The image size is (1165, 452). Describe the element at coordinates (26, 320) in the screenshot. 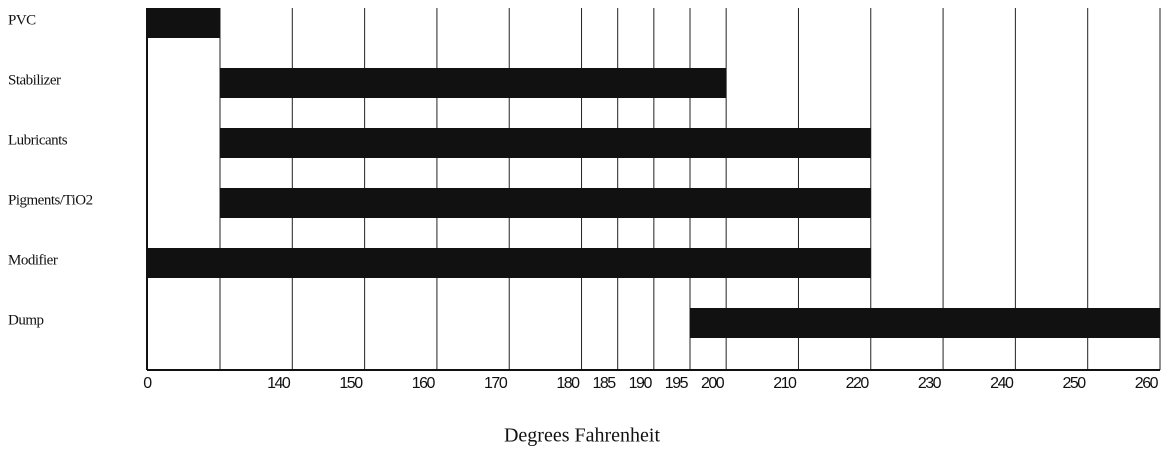

I see `row-label: Dump` at that location.